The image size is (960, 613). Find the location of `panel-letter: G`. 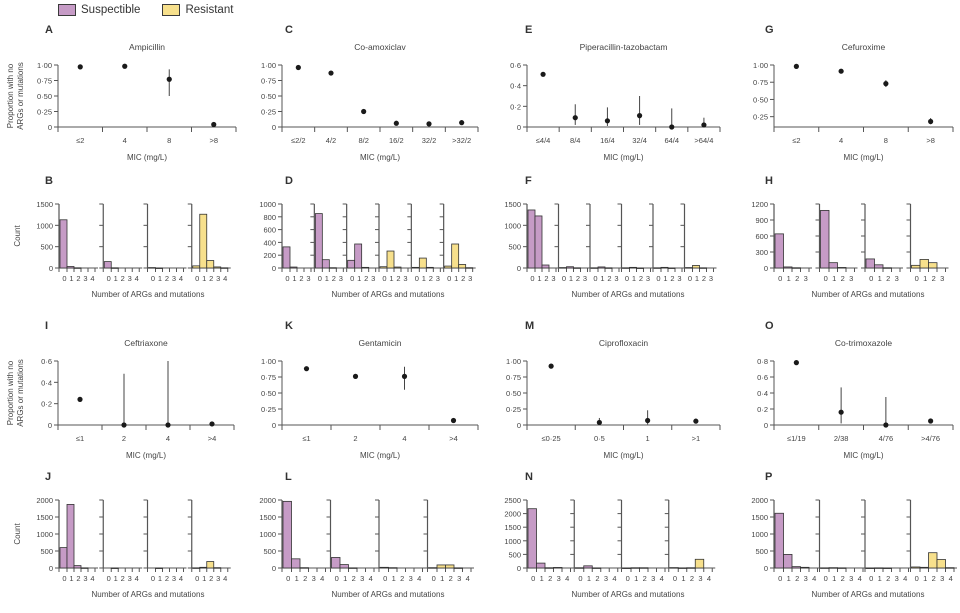

panel-letter: G is located at coordinates (769, 30).